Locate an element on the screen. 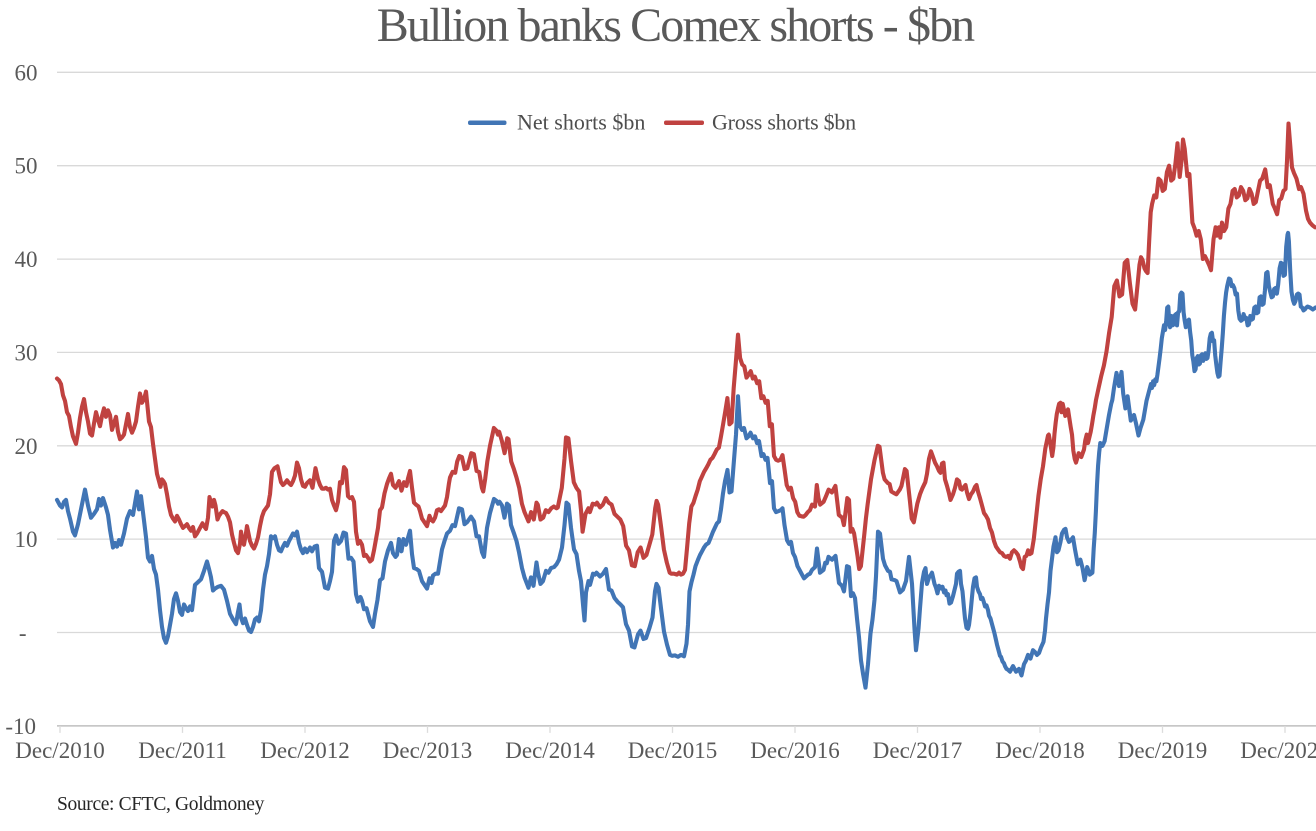 The image size is (1316, 831). svg-text: -10 is located at coordinates (20, 726).